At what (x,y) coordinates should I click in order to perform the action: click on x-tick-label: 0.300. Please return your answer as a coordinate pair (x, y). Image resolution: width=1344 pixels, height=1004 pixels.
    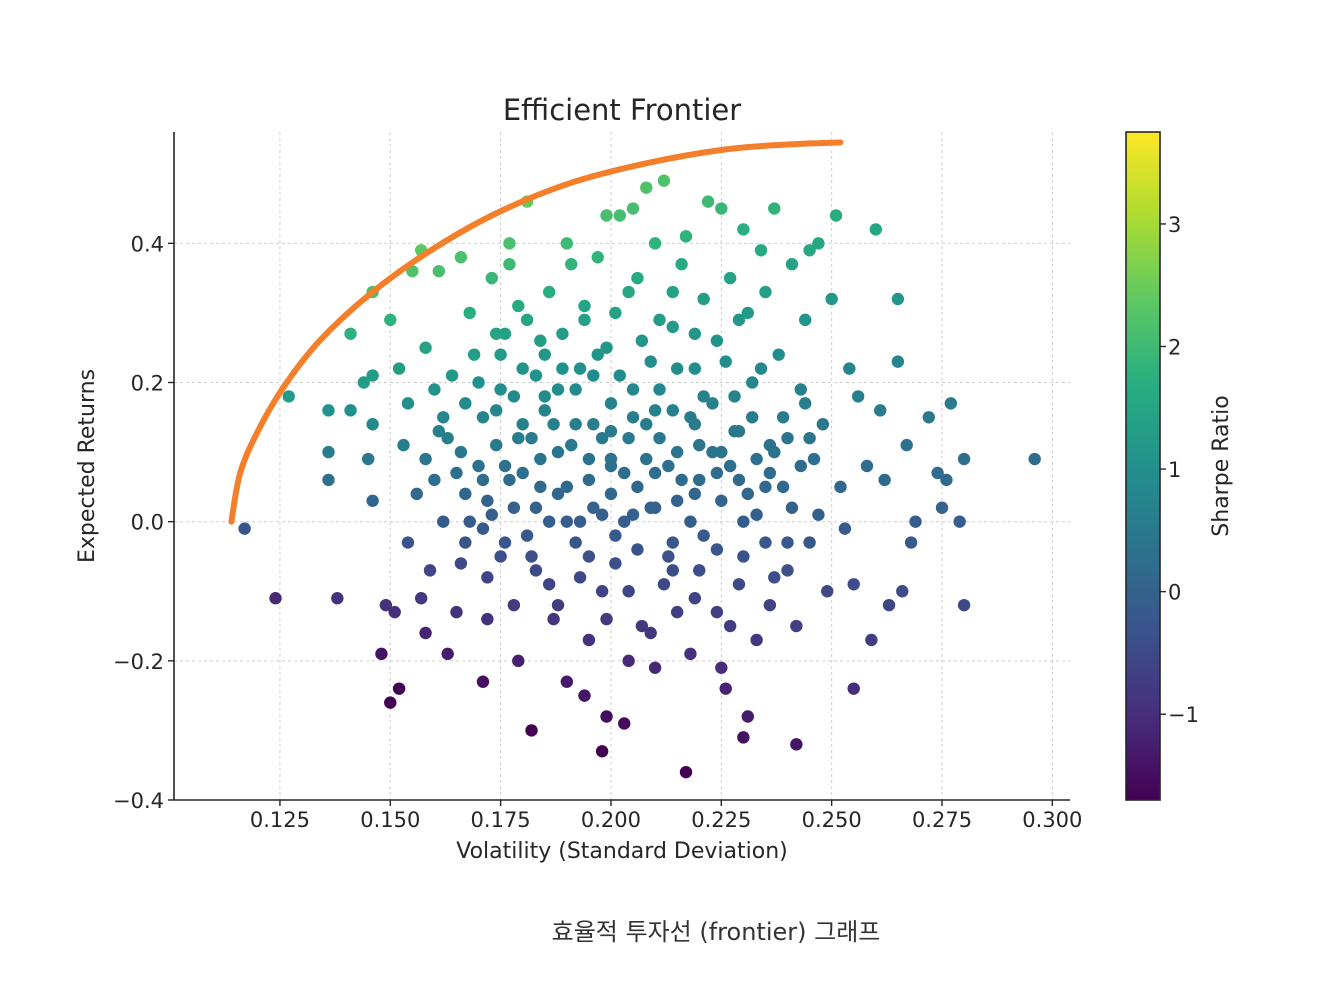
    Looking at the image, I should click on (1052, 820).